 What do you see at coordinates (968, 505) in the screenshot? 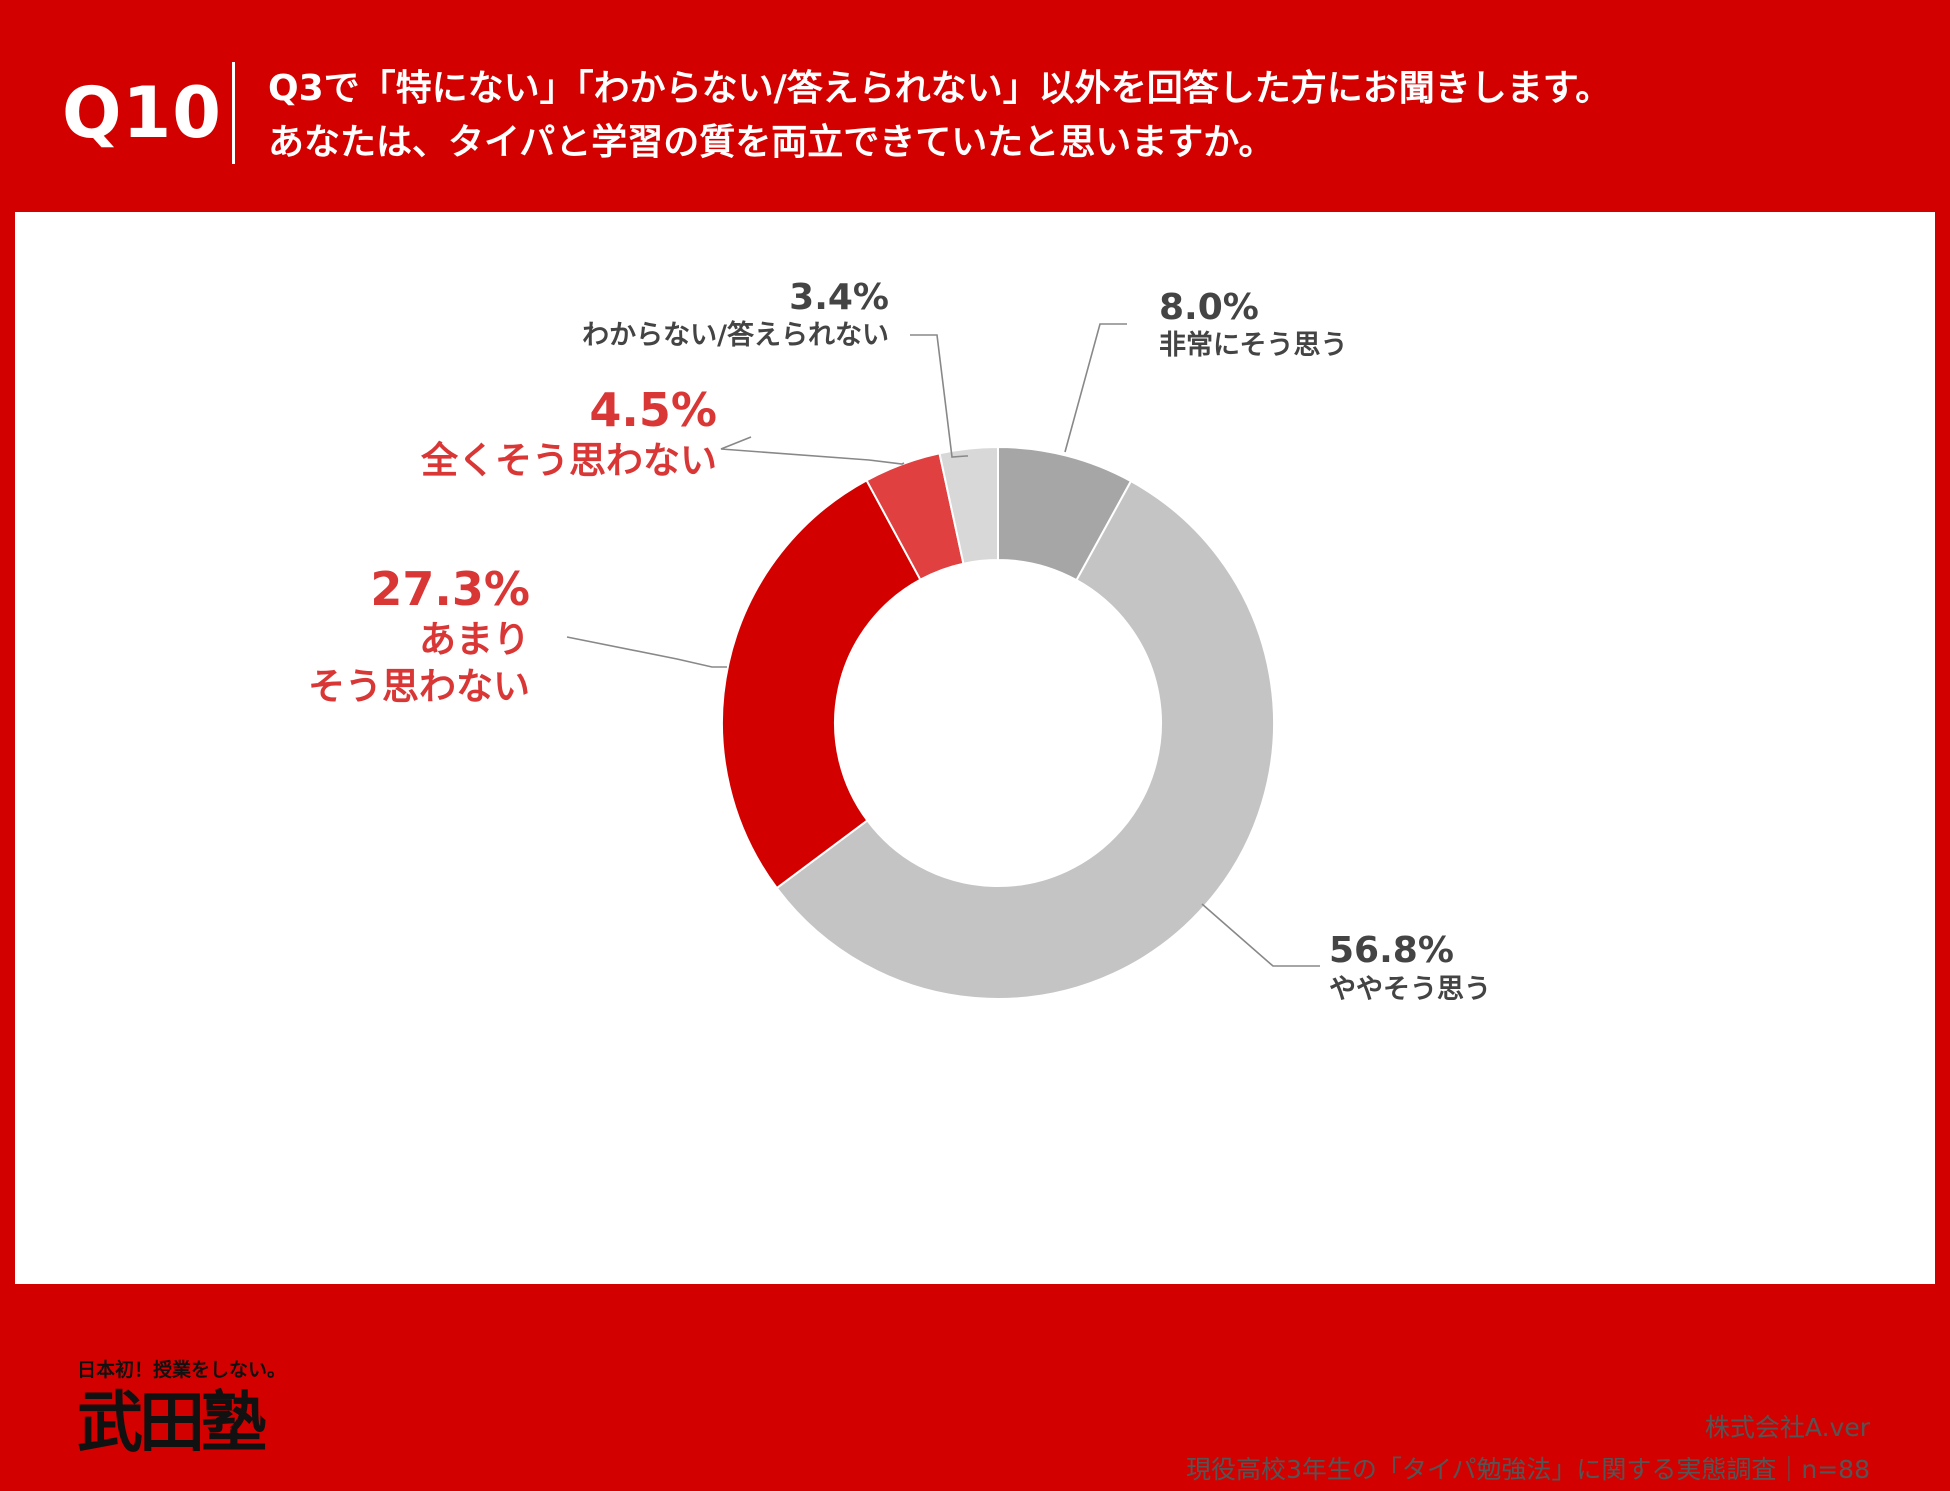
I see `slice-unknown` at bounding box center [968, 505].